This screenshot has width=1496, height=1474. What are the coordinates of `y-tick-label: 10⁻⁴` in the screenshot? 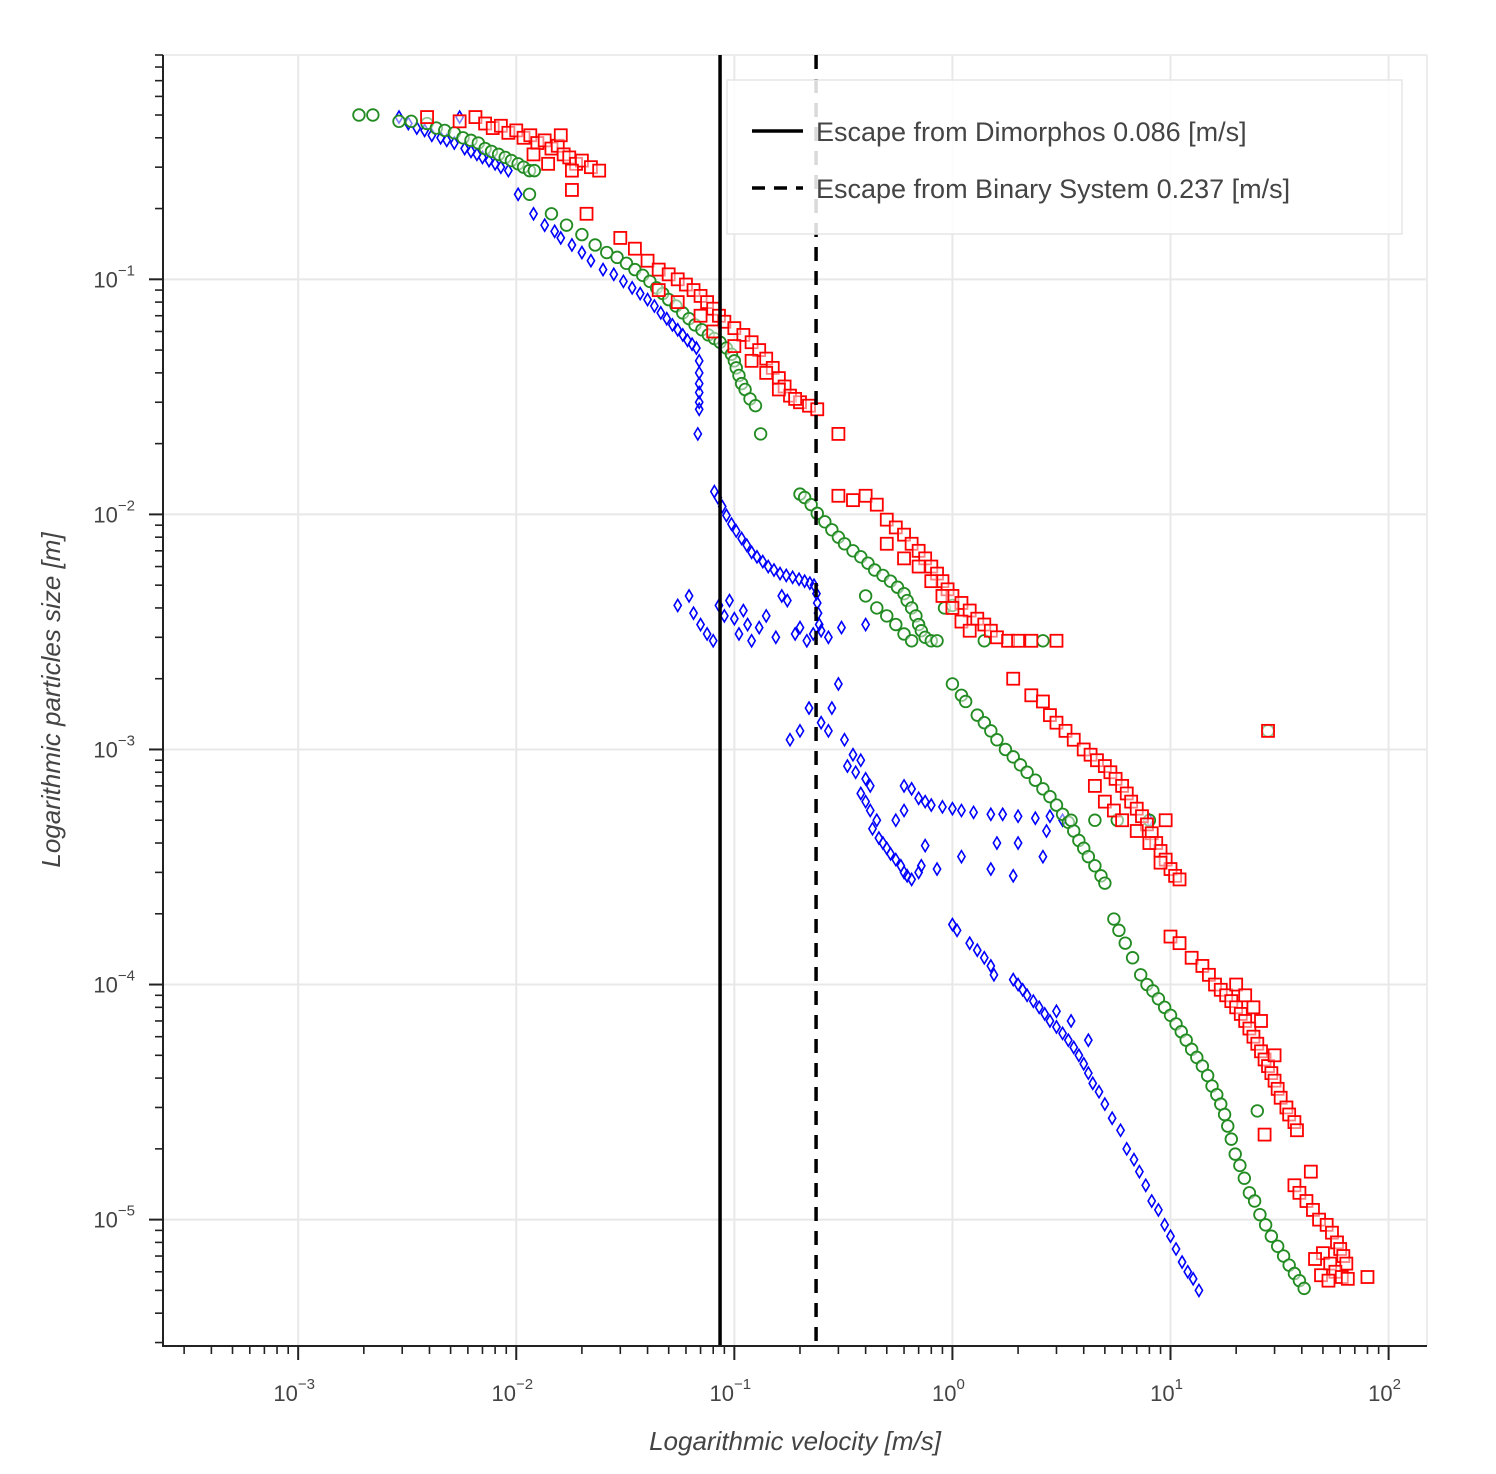 It's located at (114, 983).